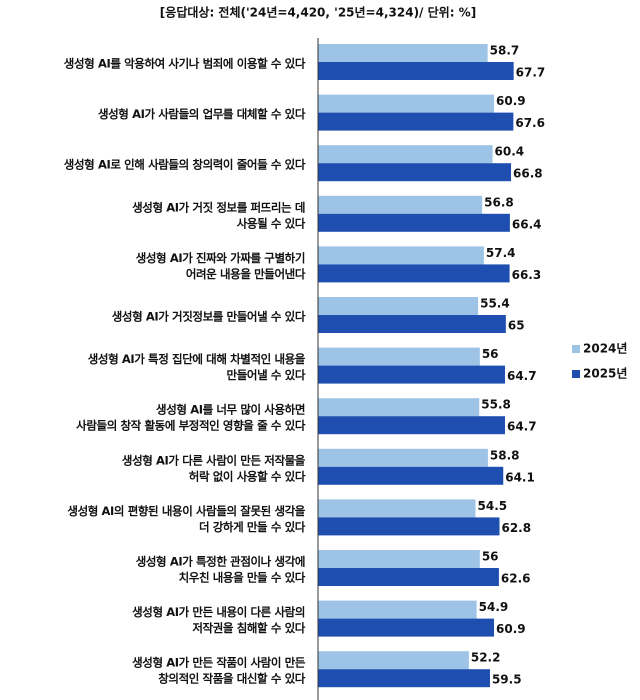  Describe the element at coordinates (516, 326) in the screenshot. I see `value-label: 65` at that location.